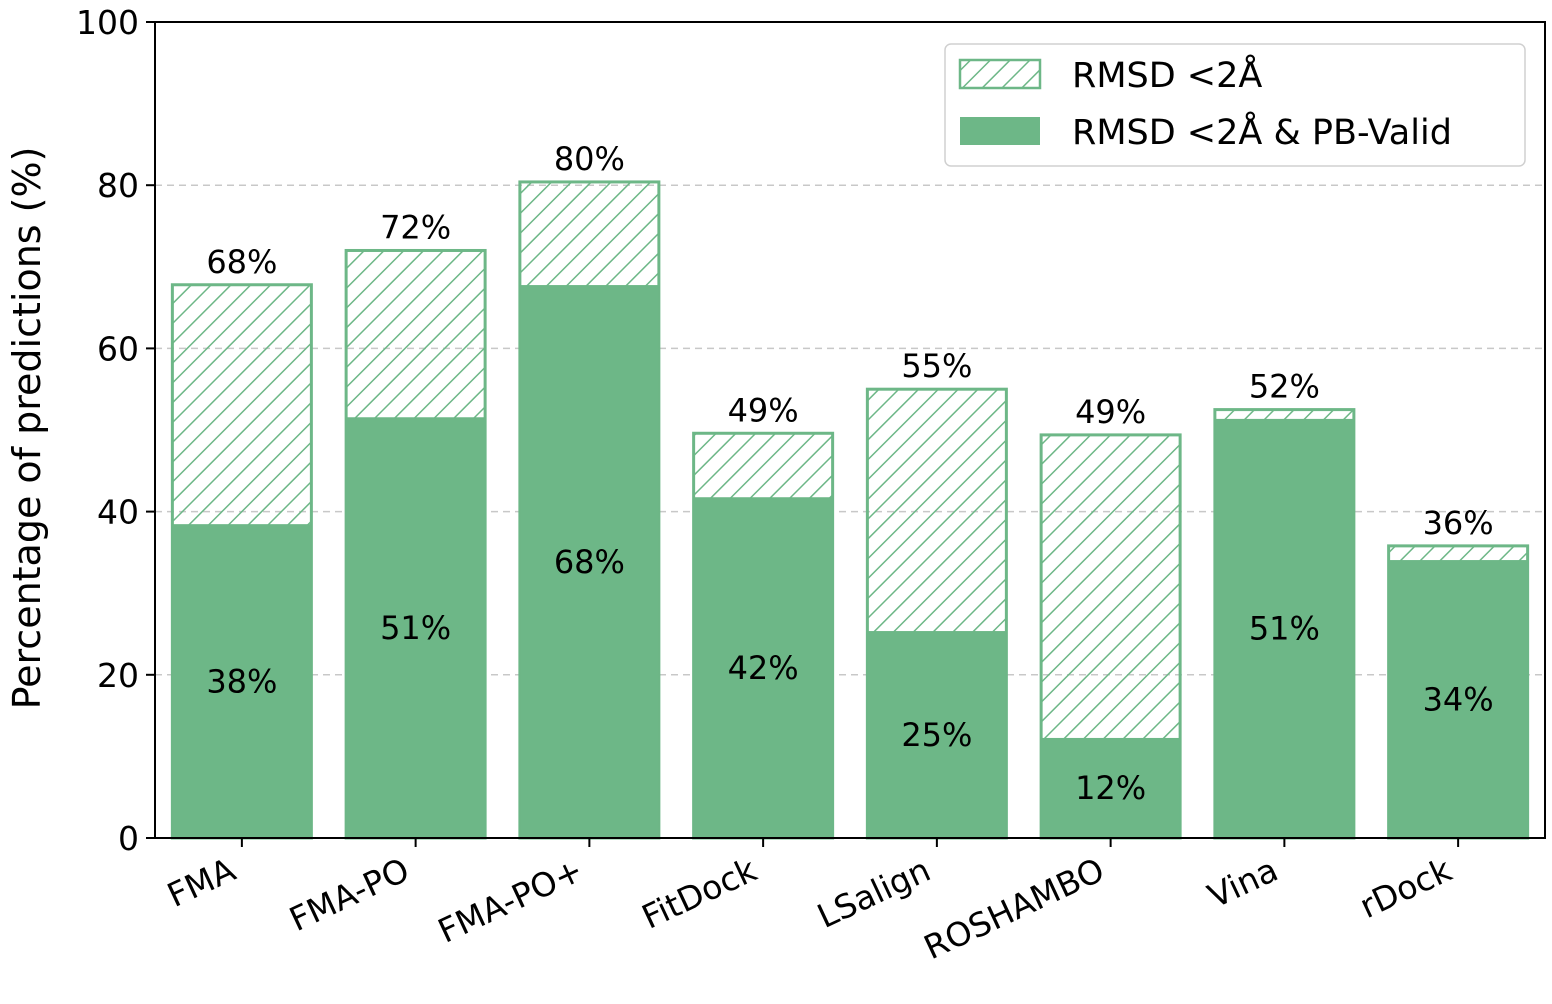 This screenshot has width=1552, height=1004. I want to click on x-tick-label-vina: Vina, so click(1243, 883).